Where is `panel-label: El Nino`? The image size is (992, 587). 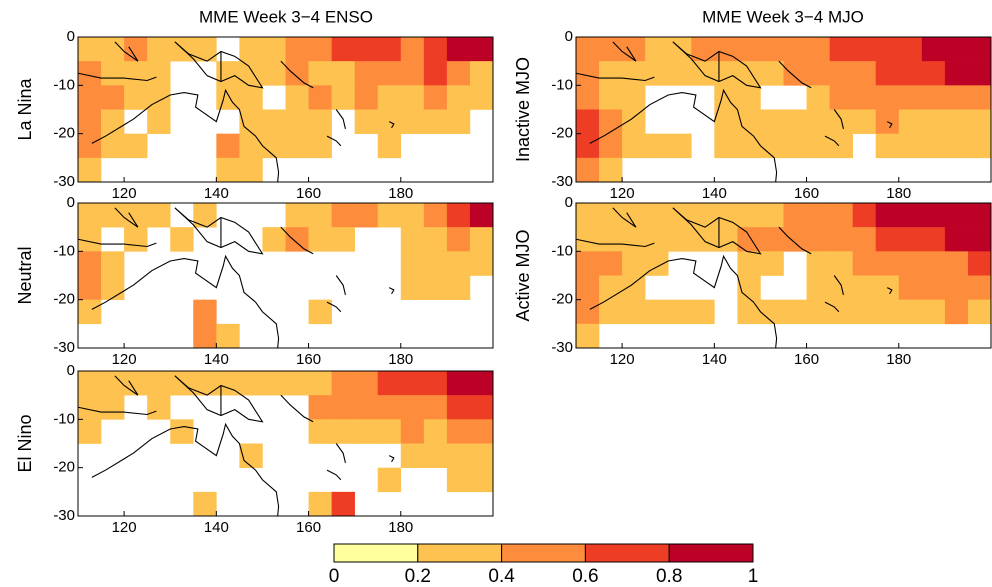
panel-label: El Nino is located at coordinates (25, 443).